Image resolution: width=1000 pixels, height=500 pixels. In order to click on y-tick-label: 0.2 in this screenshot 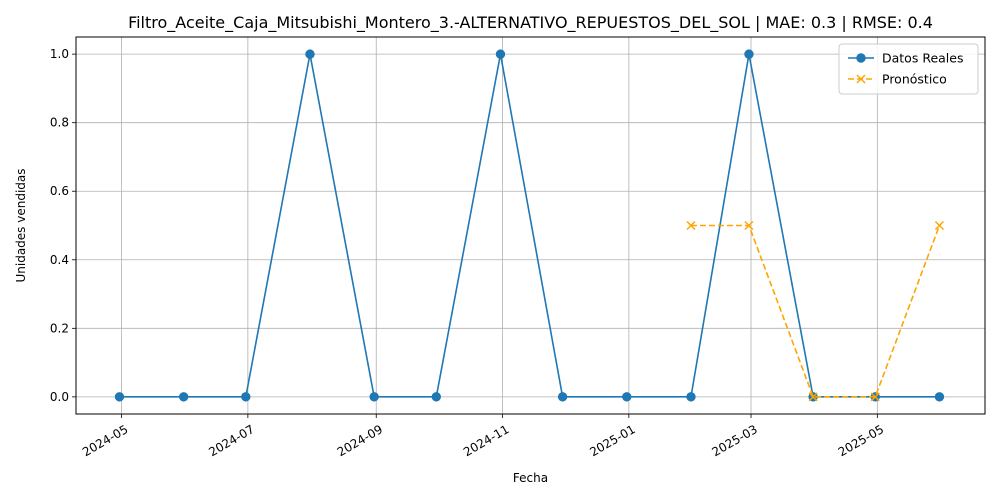, I will do `click(59, 328)`.